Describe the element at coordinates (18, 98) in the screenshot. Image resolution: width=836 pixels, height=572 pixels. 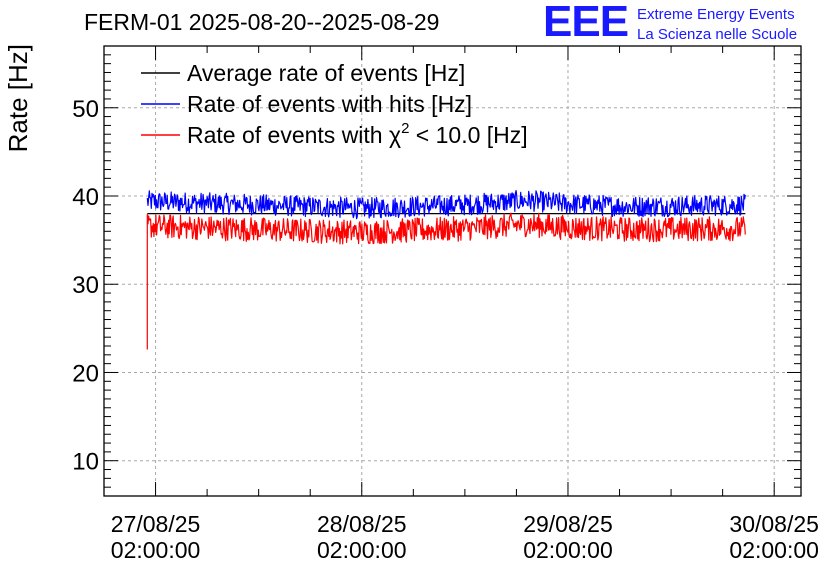
I see `y-axis-title: Rate [Hz]` at that location.